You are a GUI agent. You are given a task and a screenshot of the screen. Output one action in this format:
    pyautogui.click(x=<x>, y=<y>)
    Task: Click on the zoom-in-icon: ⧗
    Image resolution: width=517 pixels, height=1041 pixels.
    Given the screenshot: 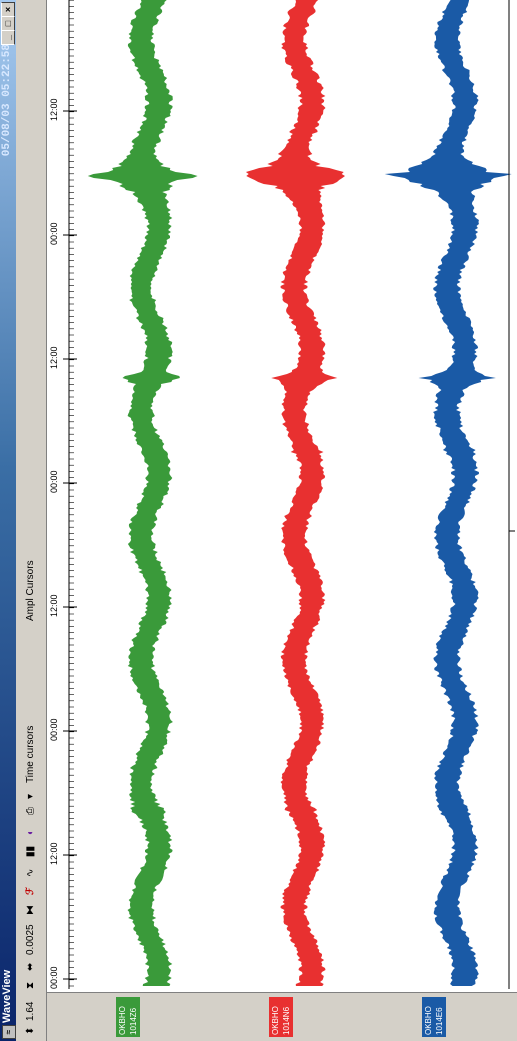 What is the action you would take?
    pyautogui.click(x=30, y=985)
    